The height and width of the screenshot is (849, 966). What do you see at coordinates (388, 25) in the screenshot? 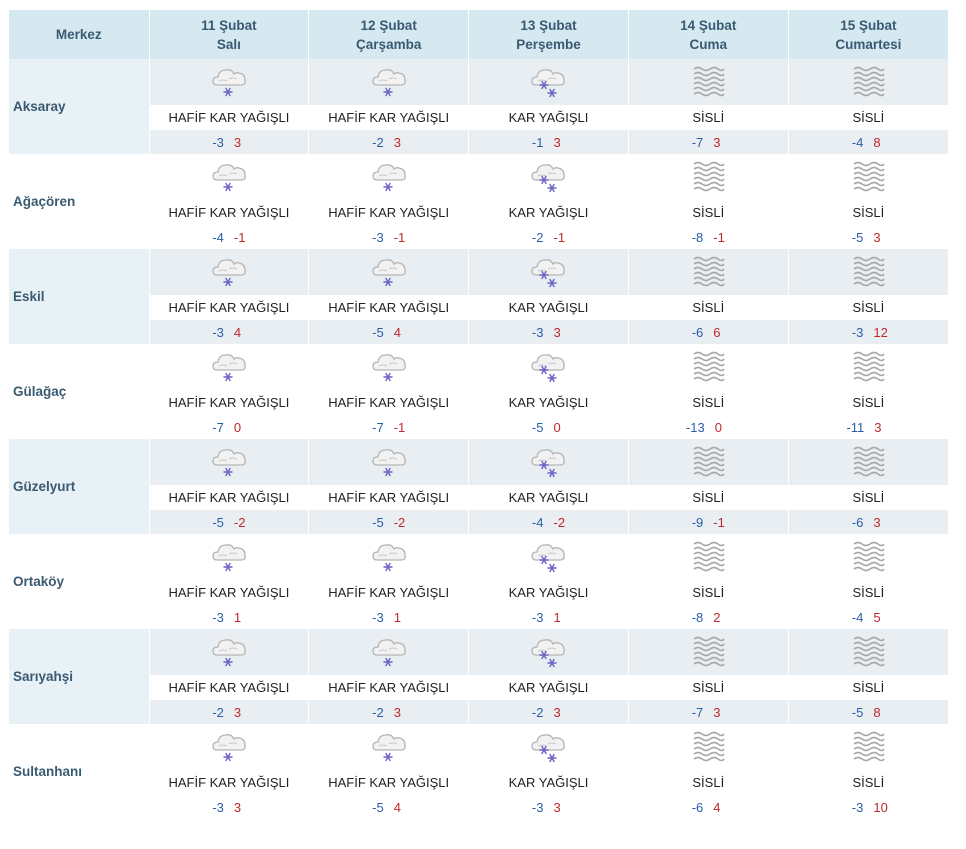
I see `header-date: 12 Şubat` at bounding box center [388, 25].